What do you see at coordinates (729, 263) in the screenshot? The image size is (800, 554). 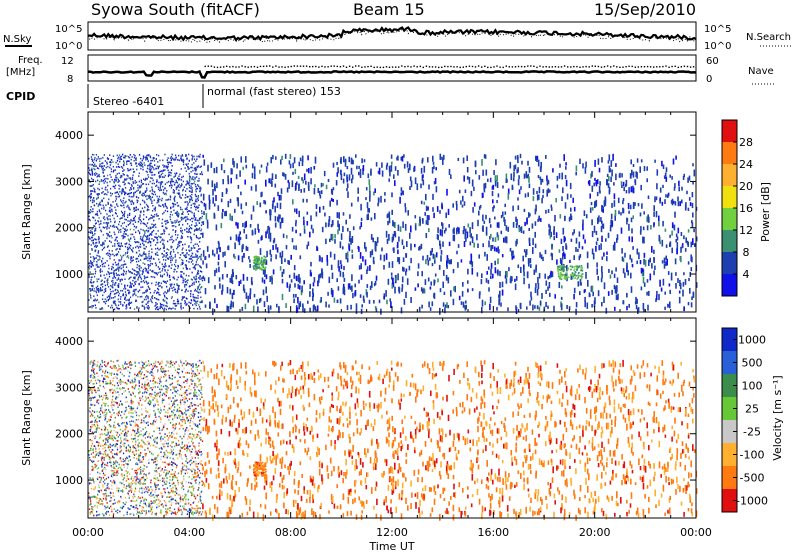 I see `colorbar-segment` at bounding box center [729, 263].